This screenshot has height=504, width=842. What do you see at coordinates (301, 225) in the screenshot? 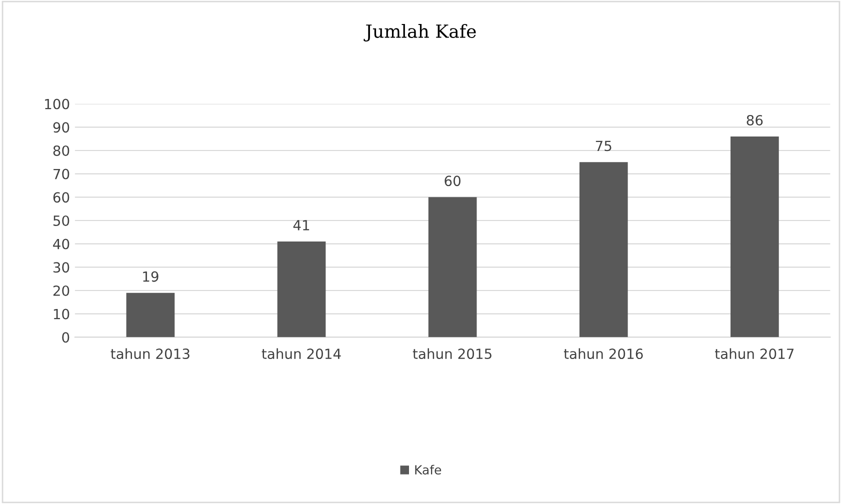
I see `data-label: 41` at bounding box center [301, 225].